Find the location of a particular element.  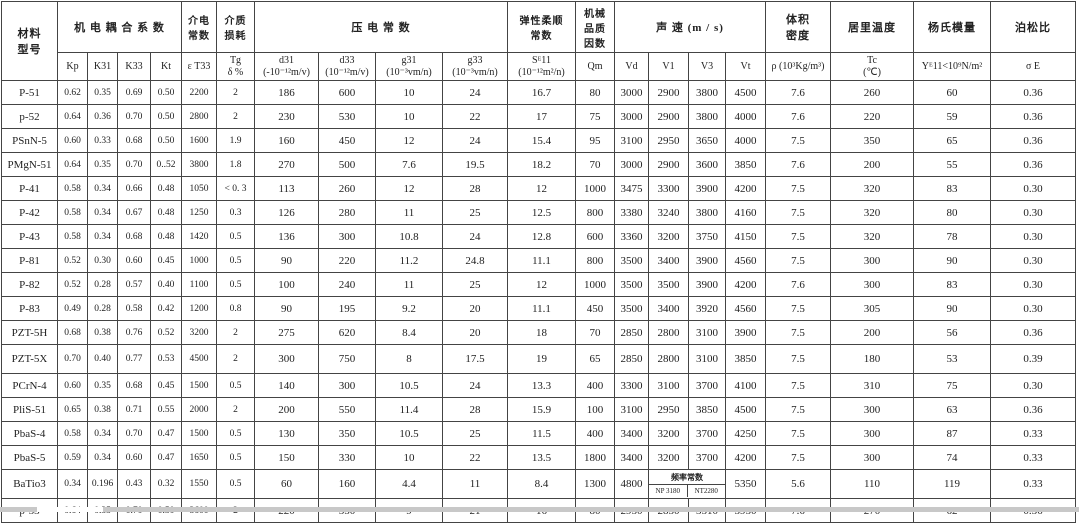

cell-value: 220 is located at coordinates (872, 116).